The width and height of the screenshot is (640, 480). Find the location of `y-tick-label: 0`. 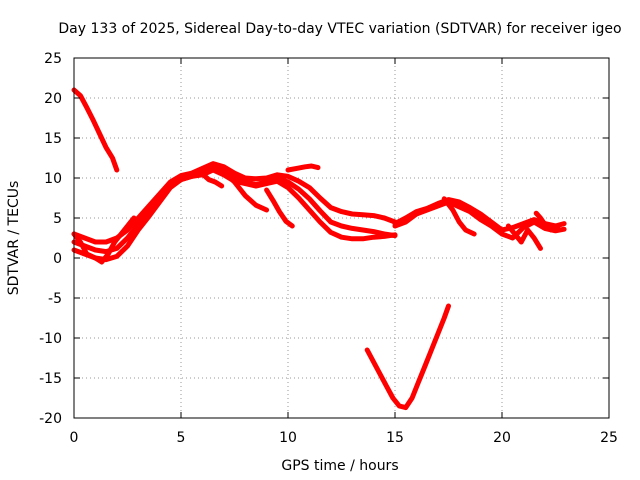

y-tick-label: 0 is located at coordinates (57, 259).